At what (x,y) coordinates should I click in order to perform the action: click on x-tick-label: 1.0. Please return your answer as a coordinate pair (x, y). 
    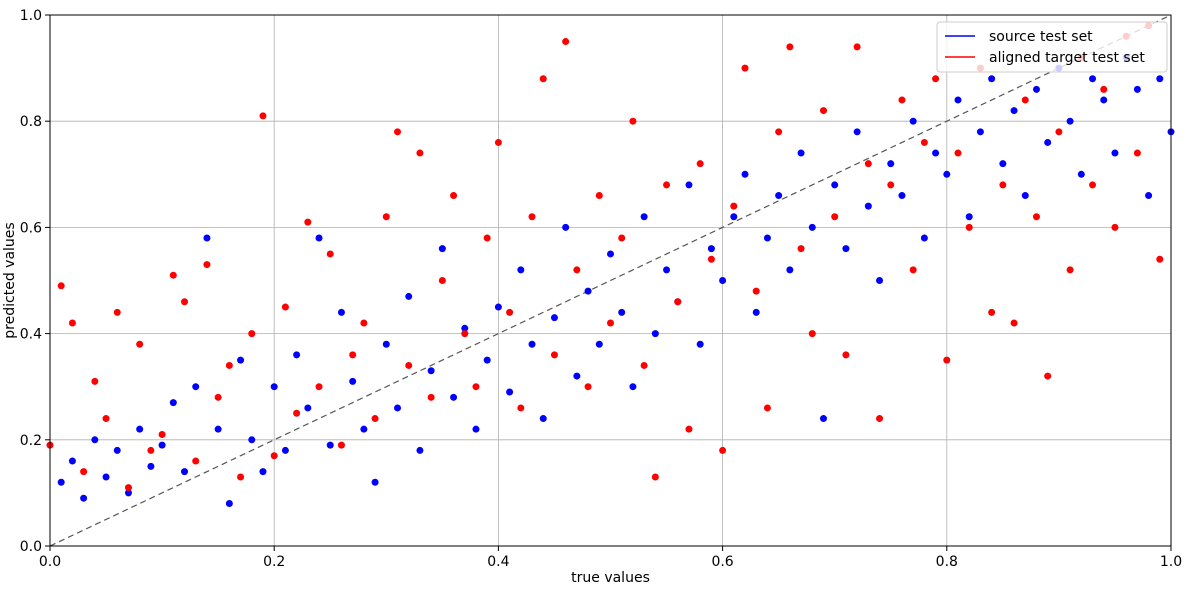
    Looking at the image, I should click on (1171, 562).